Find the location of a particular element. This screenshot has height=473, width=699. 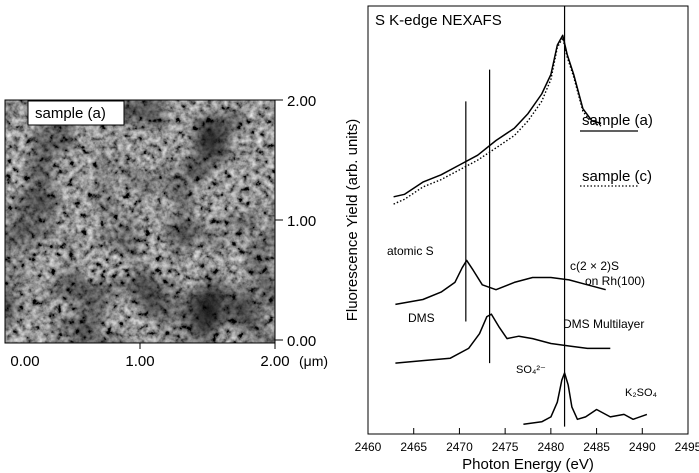

afm-x-axis is located at coordinates (207, 346).